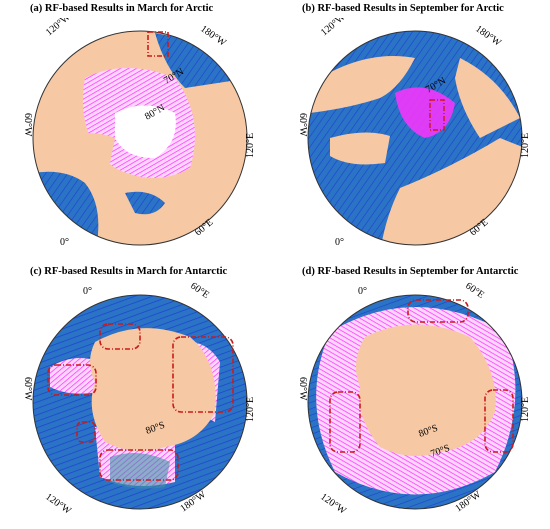  I want to click on box-ross, so click(139, 465).